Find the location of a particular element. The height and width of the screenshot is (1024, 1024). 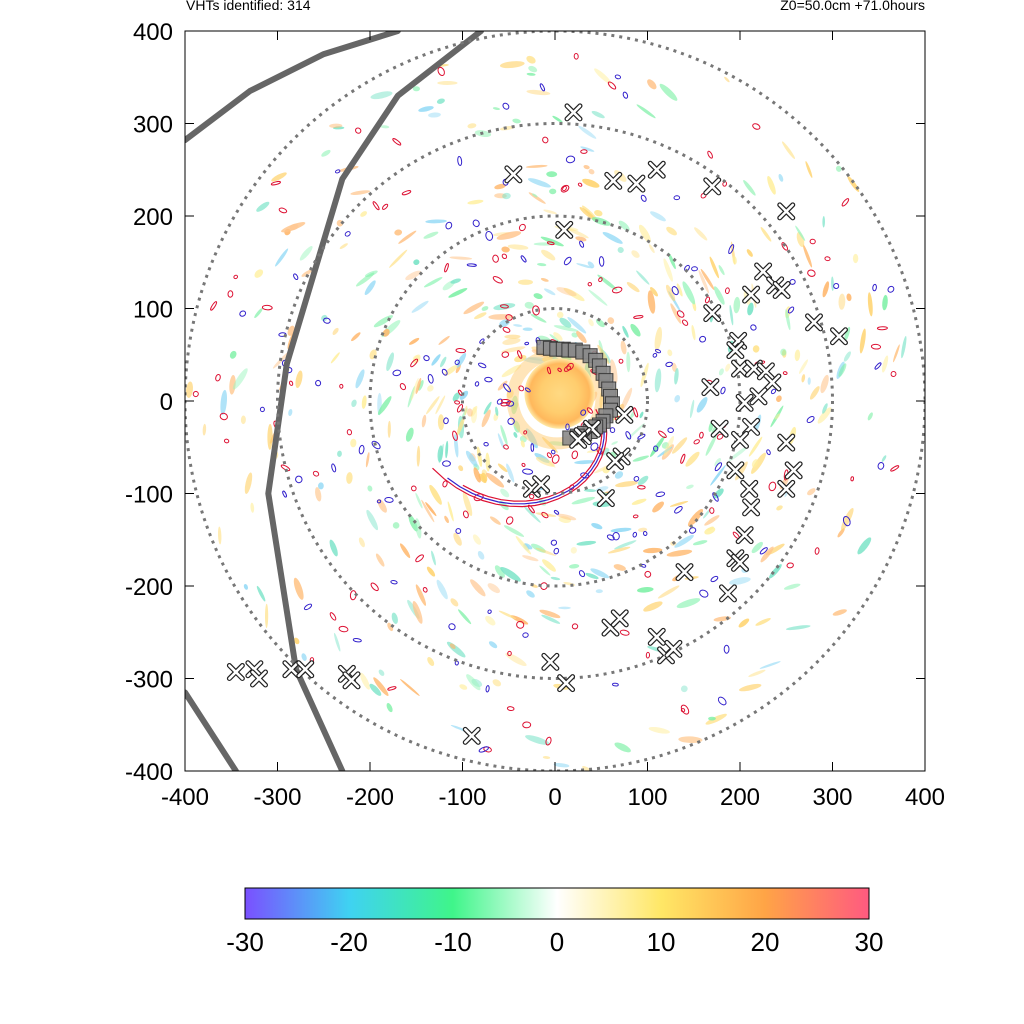

x-axis-tick-labels: -400 -300 -200 -100 0 100 200 300 400 is located at coordinates (553, 797).